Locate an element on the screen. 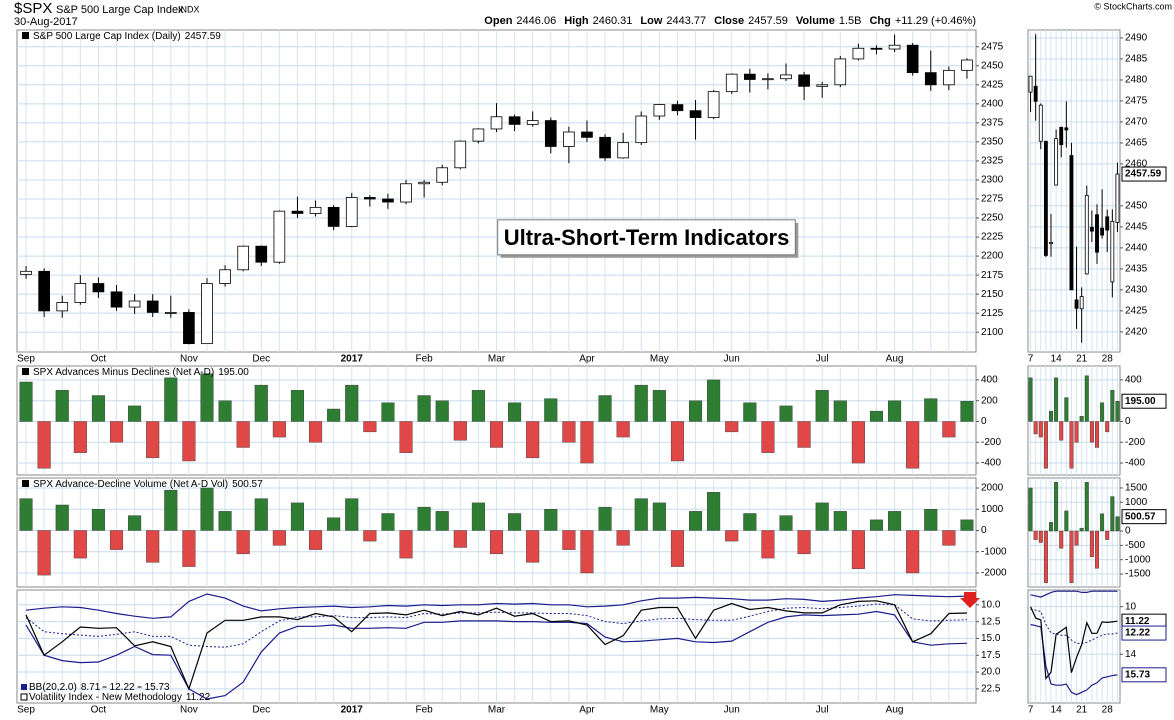  y-tick-label: -200 is located at coordinates (1135, 442).